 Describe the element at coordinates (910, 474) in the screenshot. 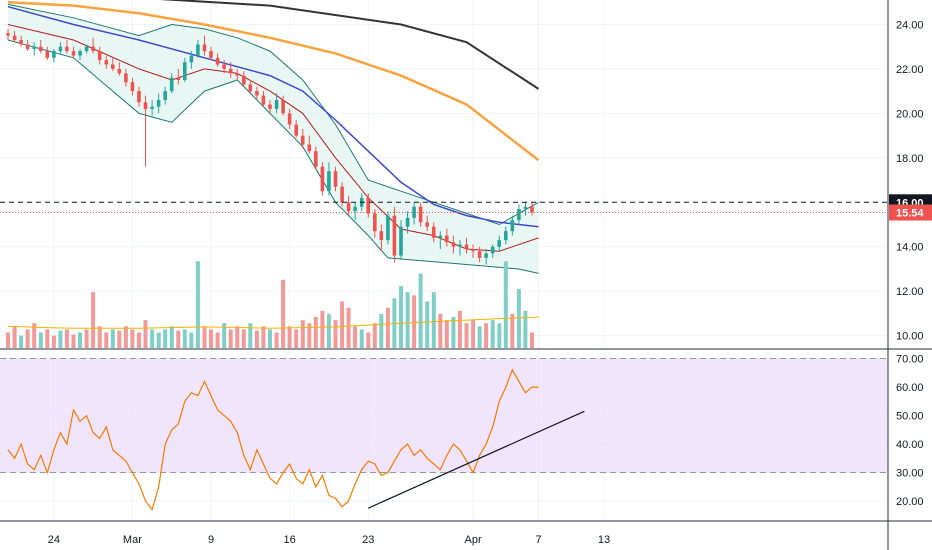

I see `oscillator-axis-label: 30.00` at that location.